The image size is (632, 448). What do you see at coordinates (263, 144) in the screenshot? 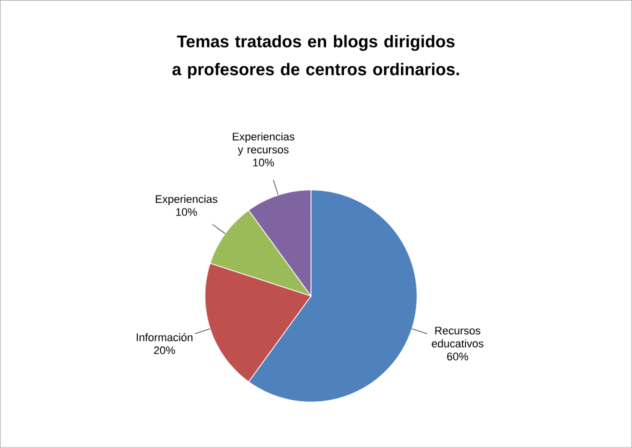
I see `slice-label: Experiencias y recursos` at bounding box center [263, 144].